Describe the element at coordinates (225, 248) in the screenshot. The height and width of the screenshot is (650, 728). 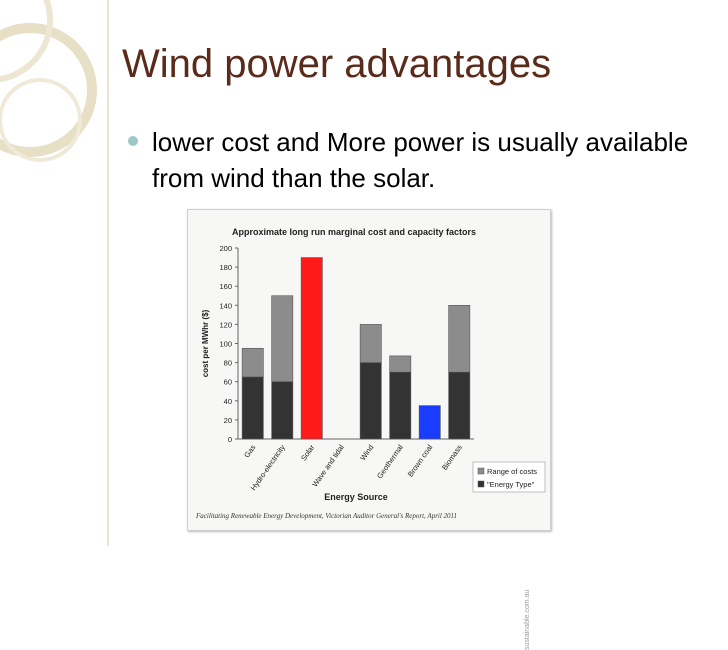
I see `chart-y-tick-label: 200` at that location.